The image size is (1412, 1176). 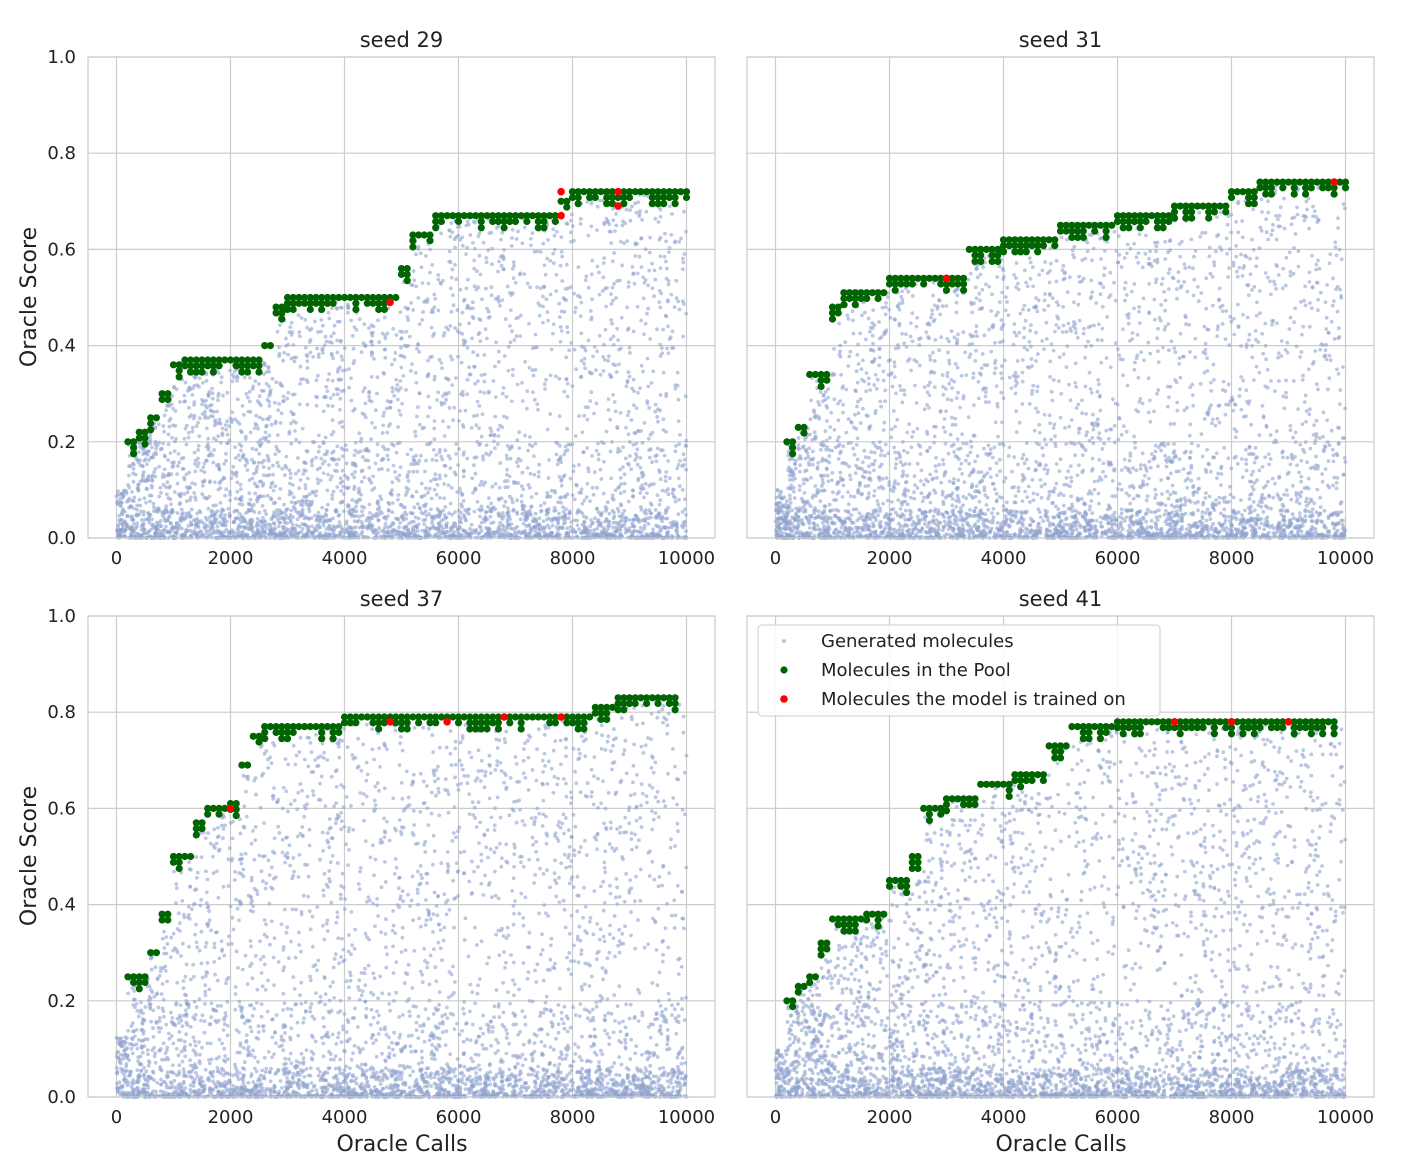 I want to click on trained-point, so click(x=561, y=191).